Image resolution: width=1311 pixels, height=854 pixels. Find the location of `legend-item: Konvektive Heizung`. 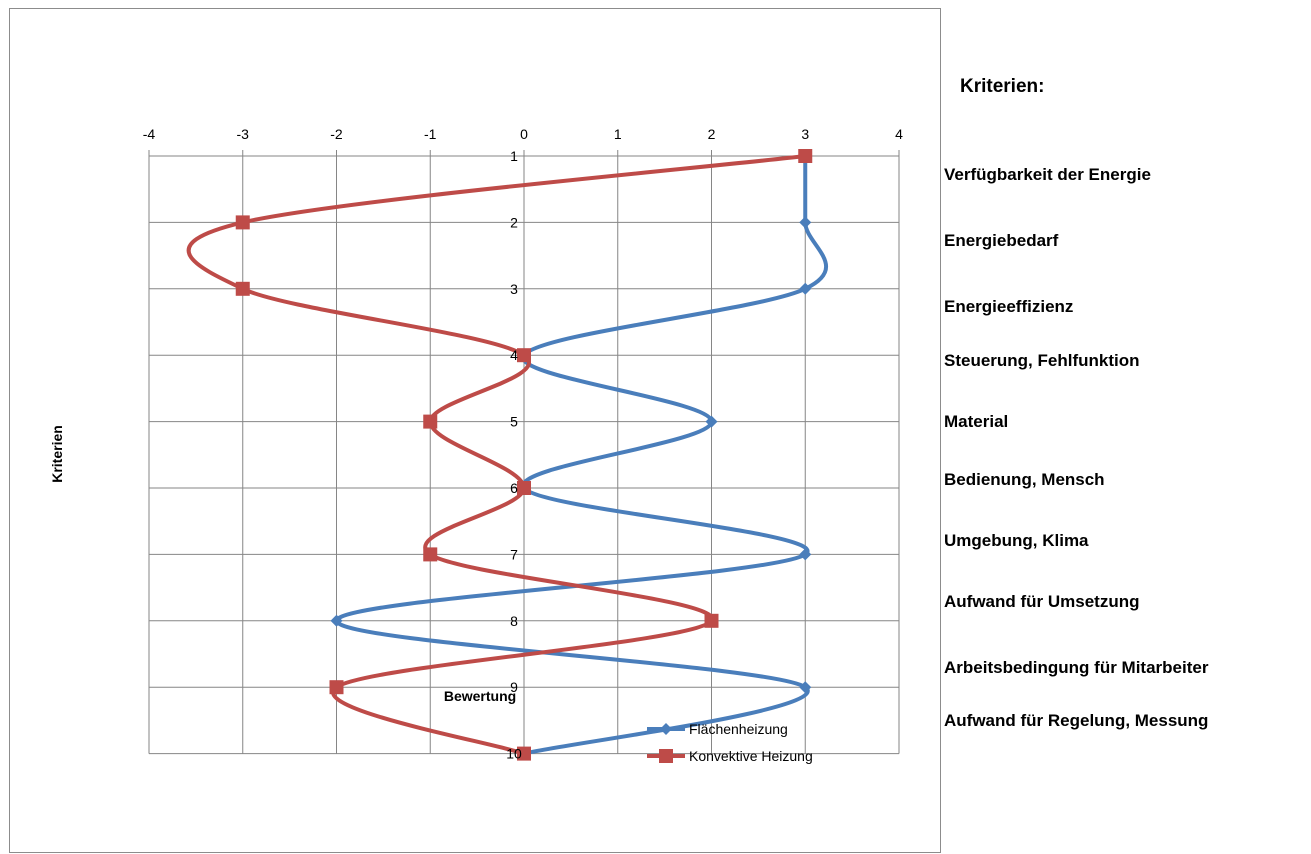

legend-item: Konvektive Heizung is located at coordinates (730, 756).